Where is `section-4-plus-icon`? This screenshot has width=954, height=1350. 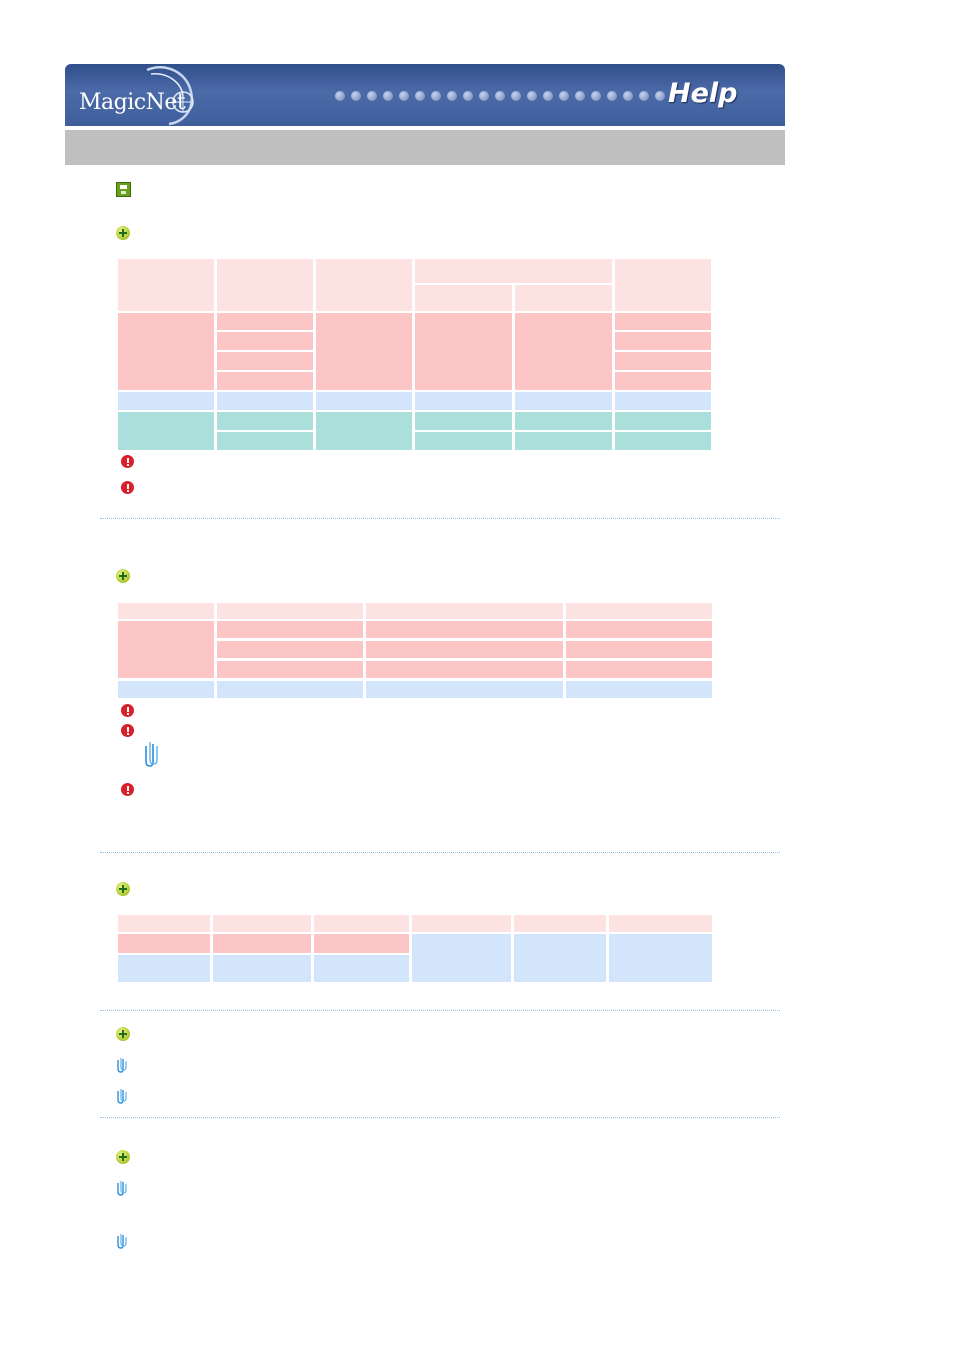
section-4-plus-icon is located at coordinates (123, 1034).